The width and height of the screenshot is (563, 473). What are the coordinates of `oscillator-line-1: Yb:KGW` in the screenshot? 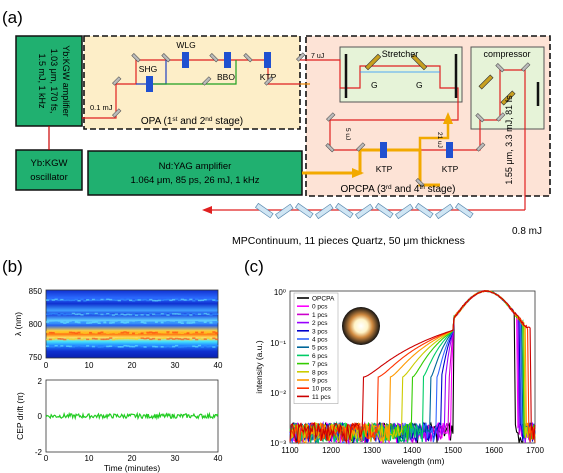 It's located at (49, 163).